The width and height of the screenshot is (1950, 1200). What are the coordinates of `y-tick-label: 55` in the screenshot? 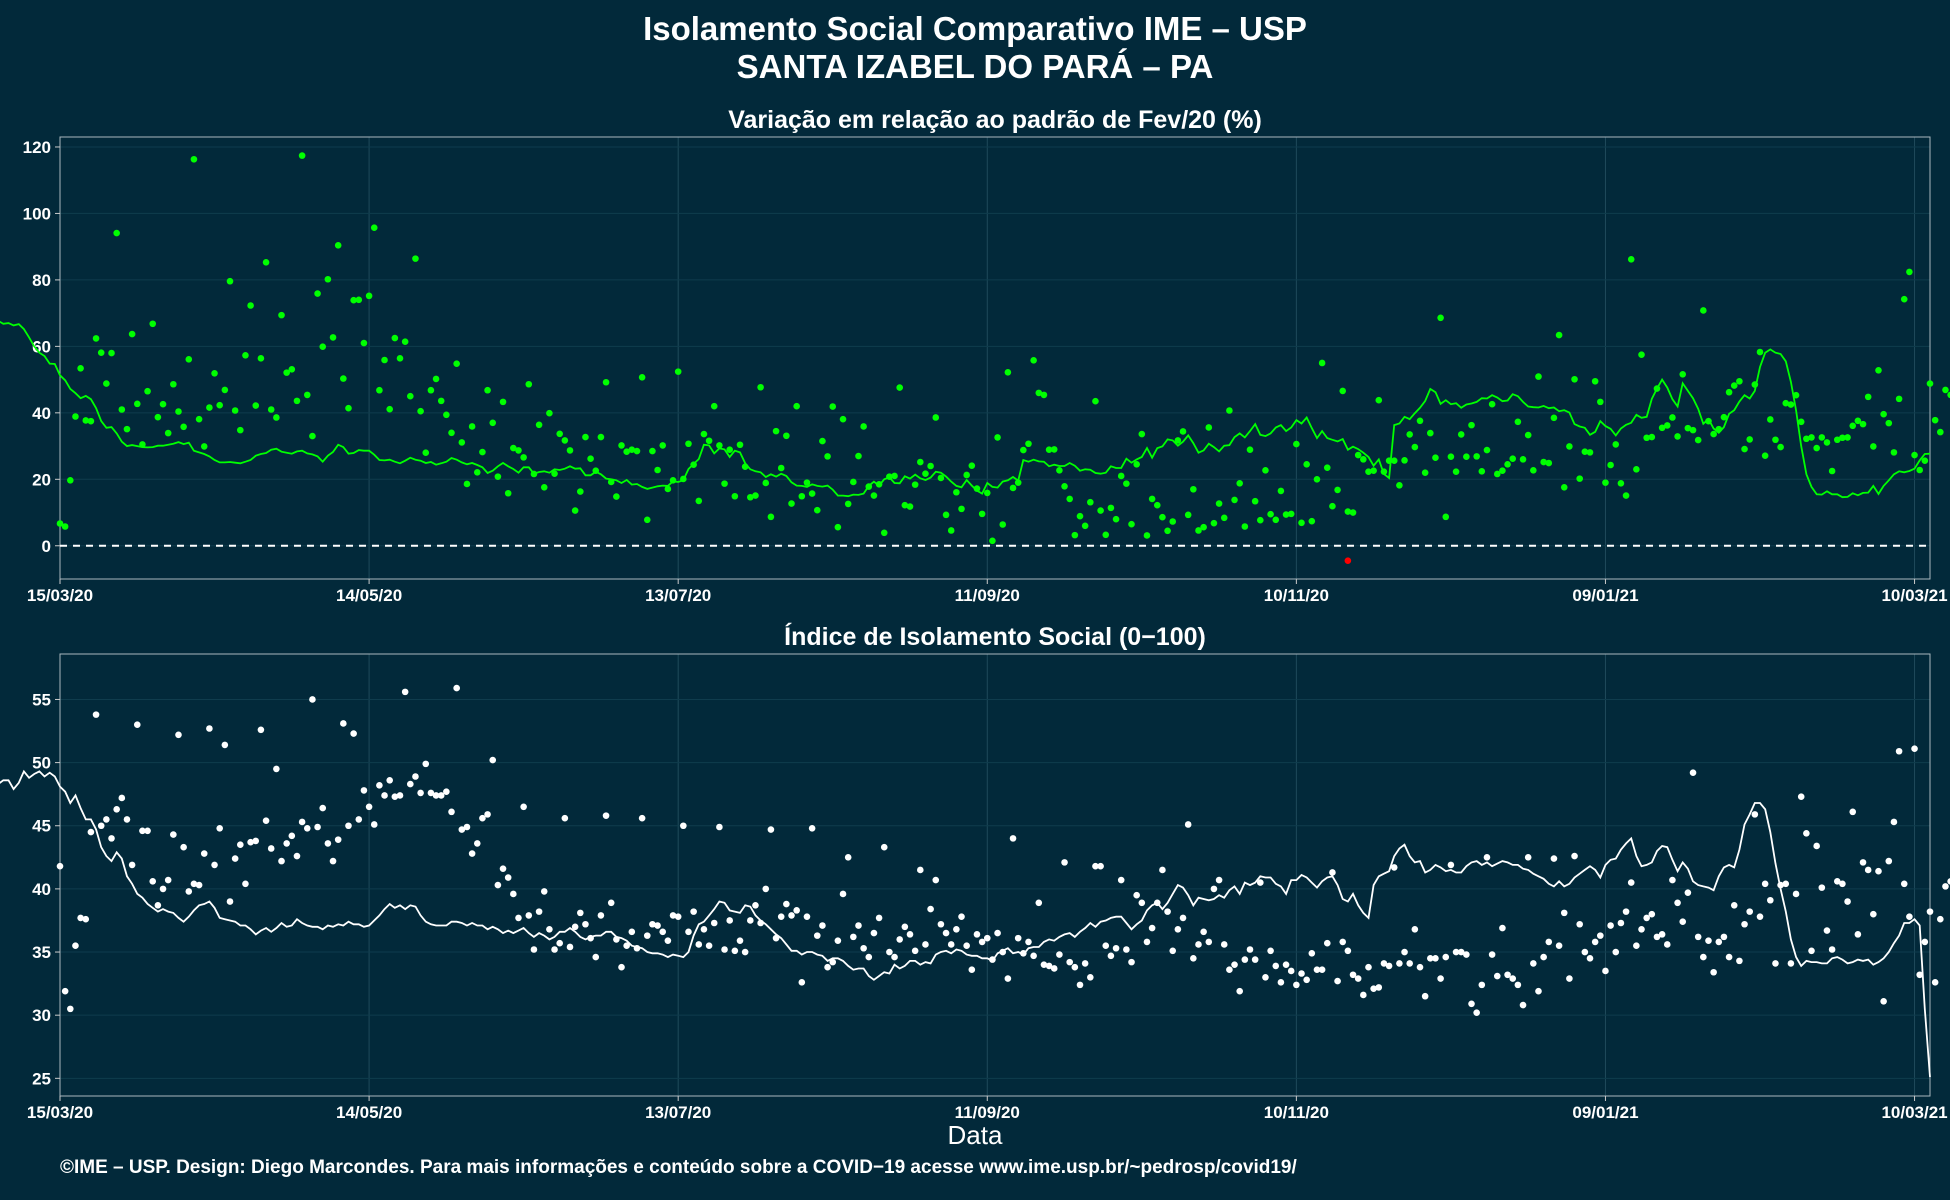 It's located at (41, 699).